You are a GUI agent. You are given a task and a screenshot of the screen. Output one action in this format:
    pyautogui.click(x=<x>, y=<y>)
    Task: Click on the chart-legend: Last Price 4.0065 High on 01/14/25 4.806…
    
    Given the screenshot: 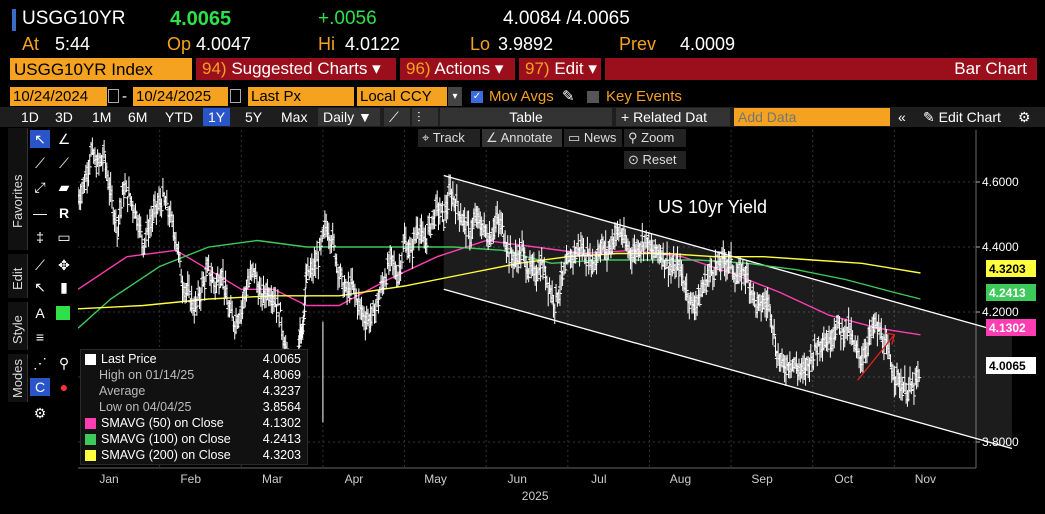 What is the action you would take?
    pyautogui.click(x=194, y=407)
    